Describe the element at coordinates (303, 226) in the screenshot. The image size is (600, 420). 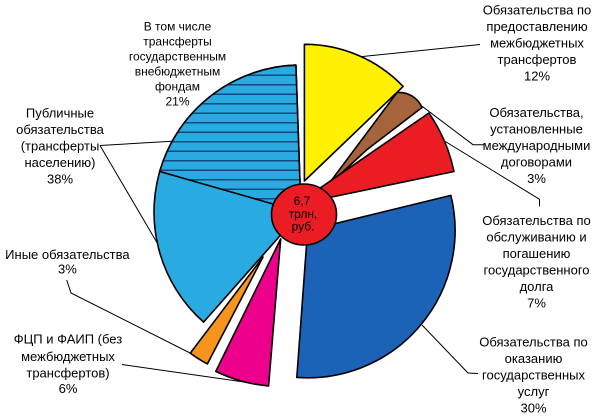
I see `svg-text: руб.` at that location.